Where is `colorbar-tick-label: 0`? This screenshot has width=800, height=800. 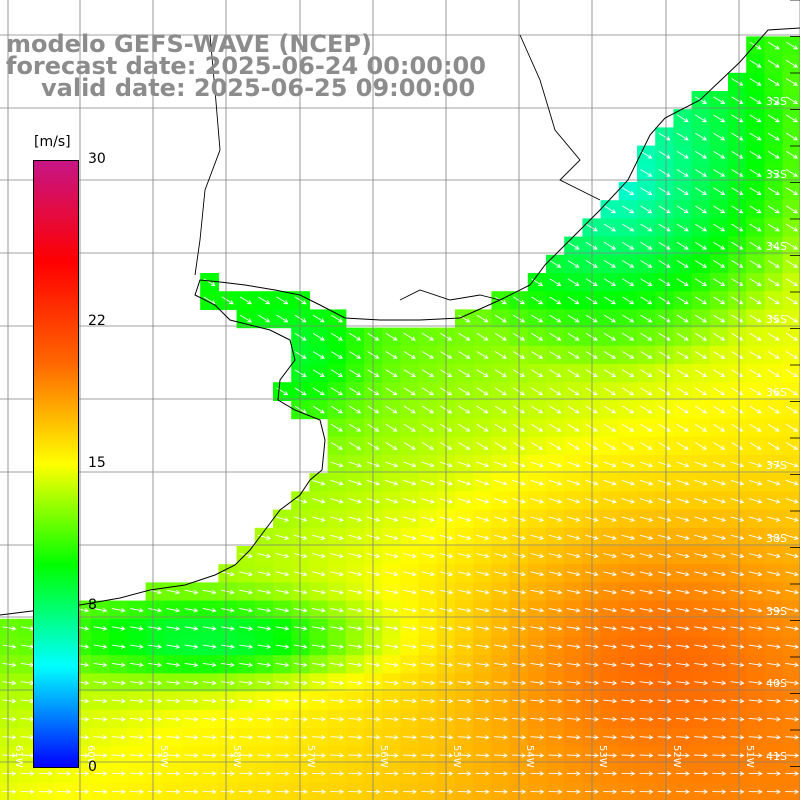
colorbar-tick-label: 0 is located at coordinates (92, 767).